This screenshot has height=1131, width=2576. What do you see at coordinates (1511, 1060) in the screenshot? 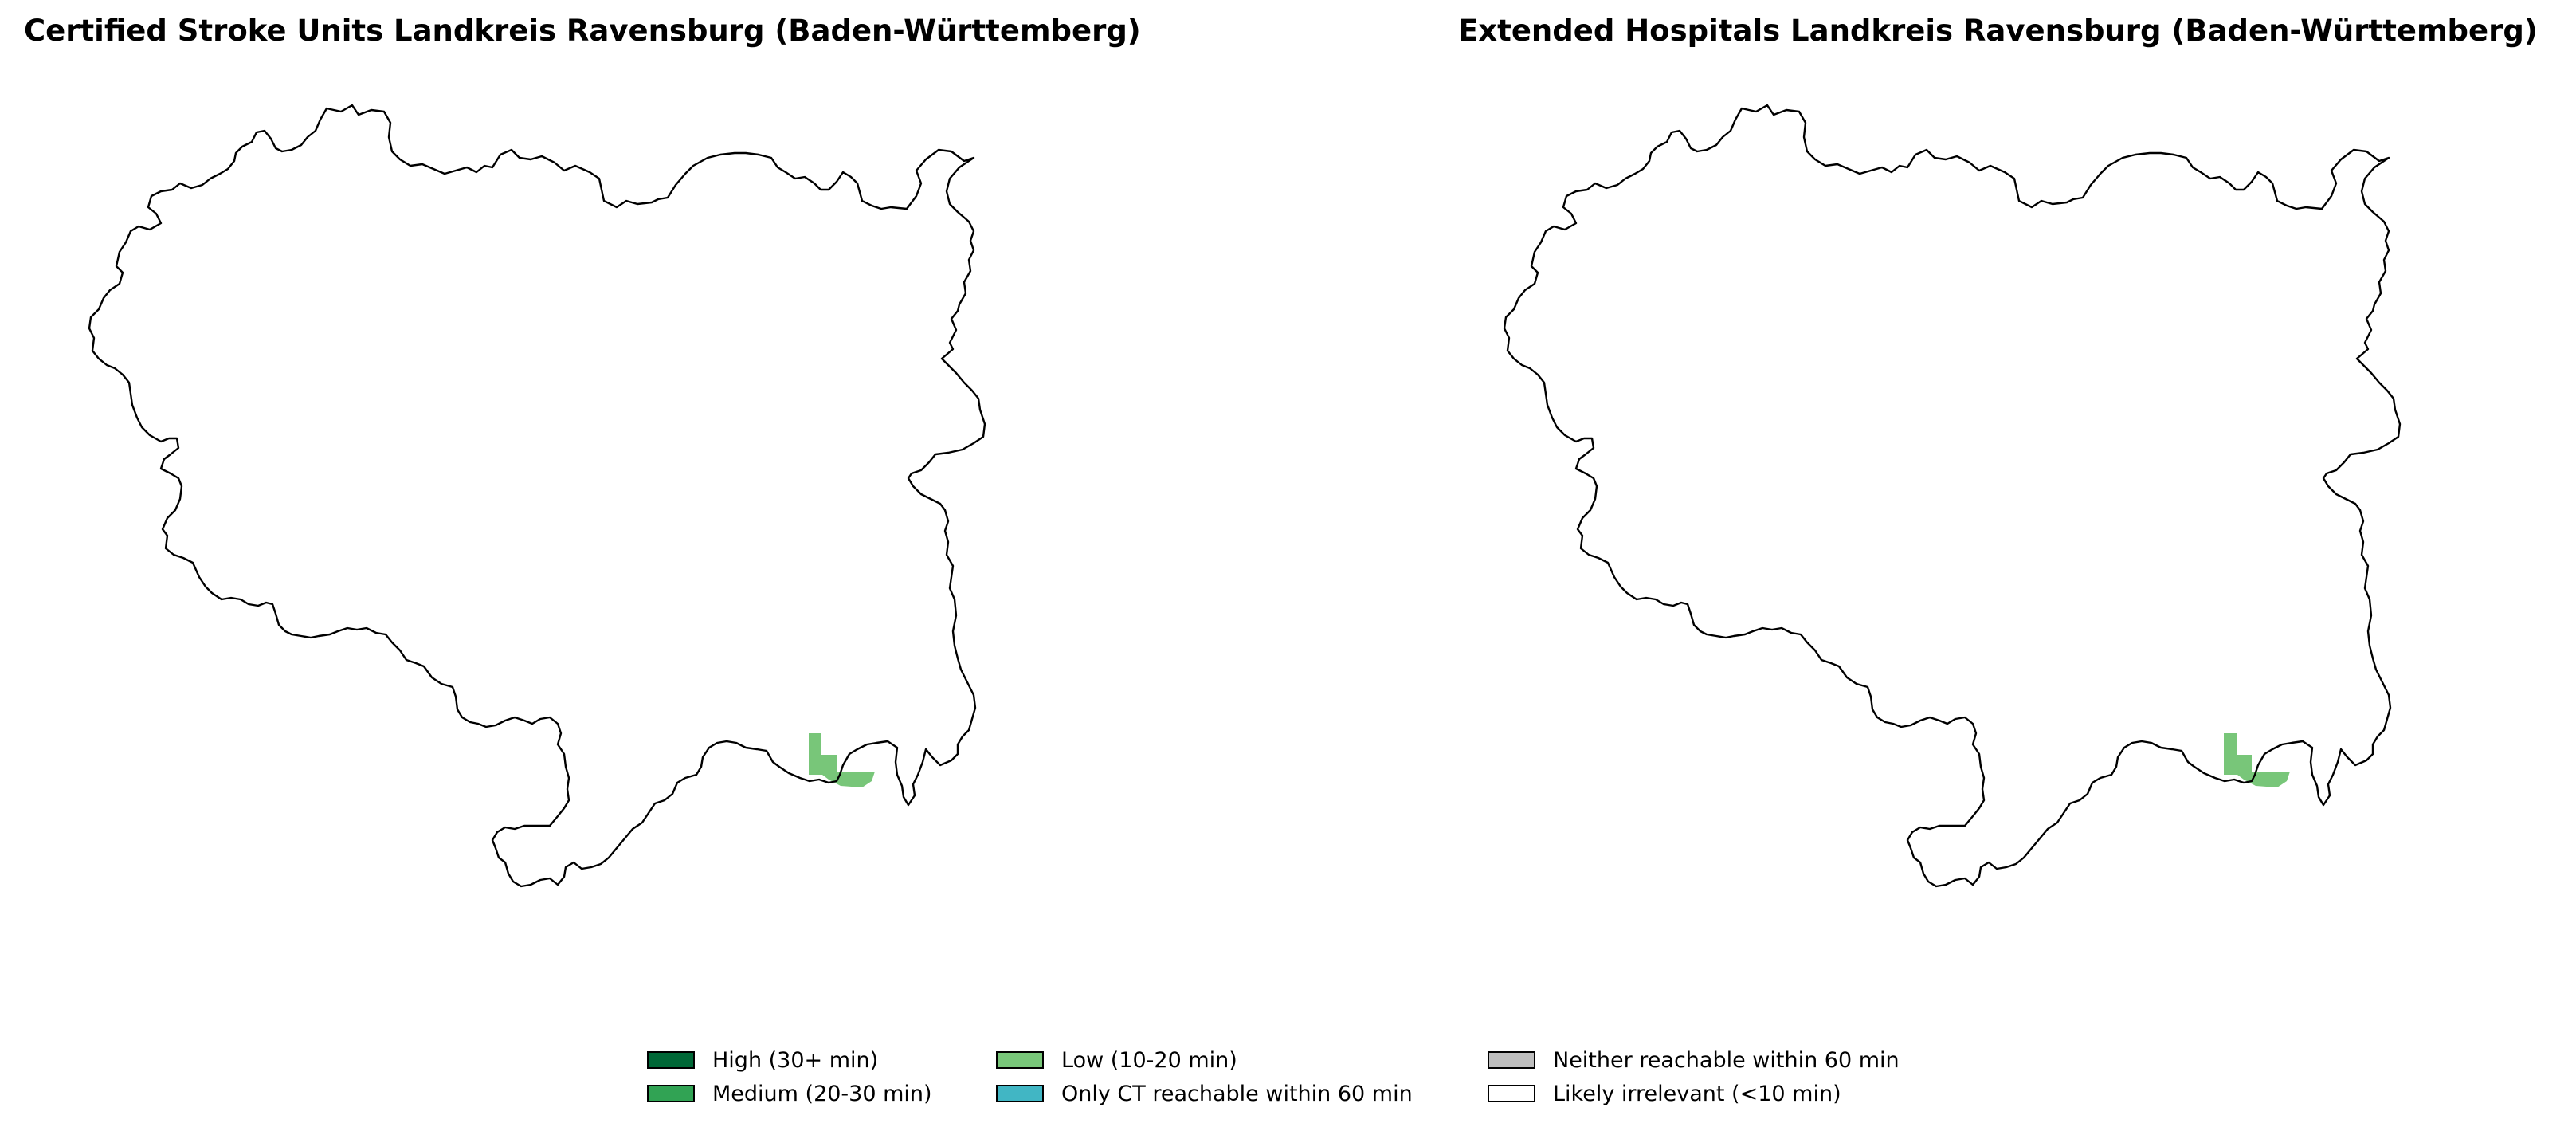
I see `legend-swatch-neither` at bounding box center [1511, 1060].